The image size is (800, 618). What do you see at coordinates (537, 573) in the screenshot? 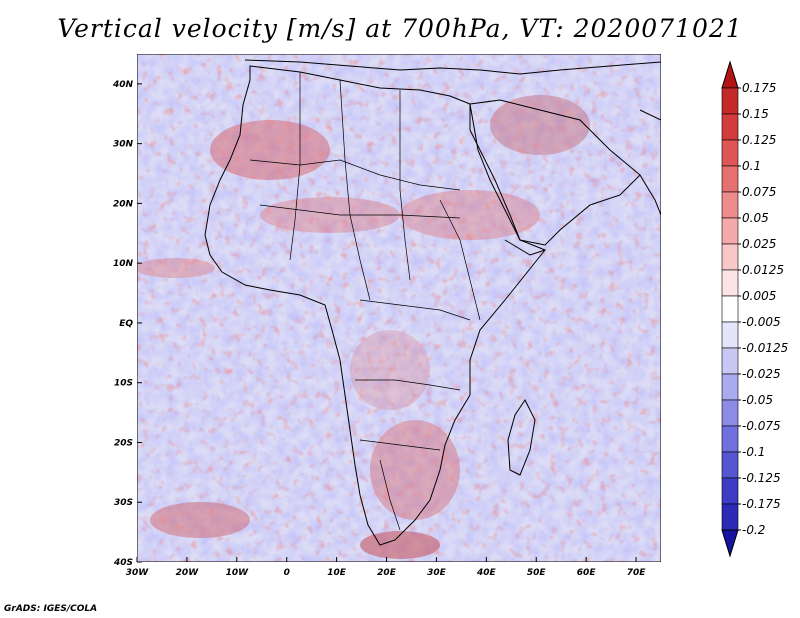
I see `lon-label: 50E` at bounding box center [537, 573].